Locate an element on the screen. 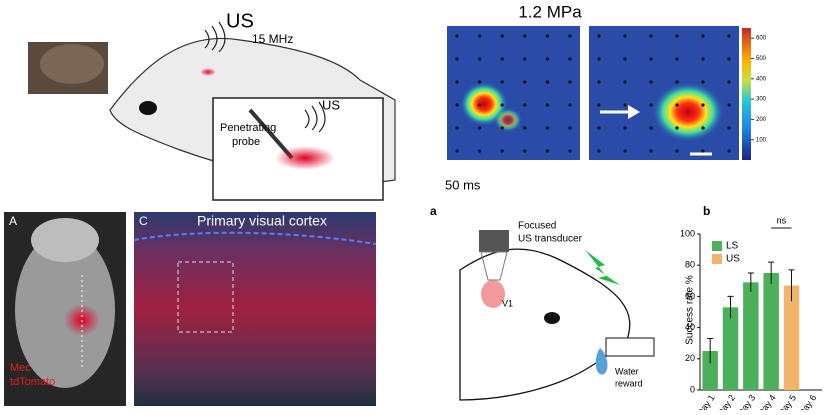 The height and width of the screenshot is (415, 824). y-tick-label: 60 is located at coordinates (690, 296).